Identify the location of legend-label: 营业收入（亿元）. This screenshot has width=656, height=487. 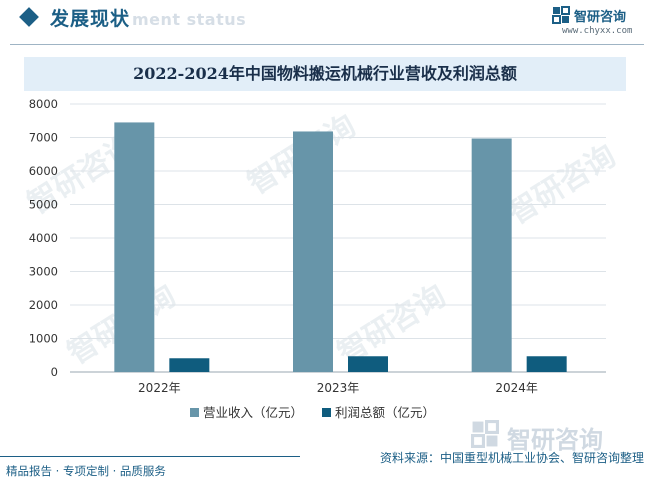
(253, 412).